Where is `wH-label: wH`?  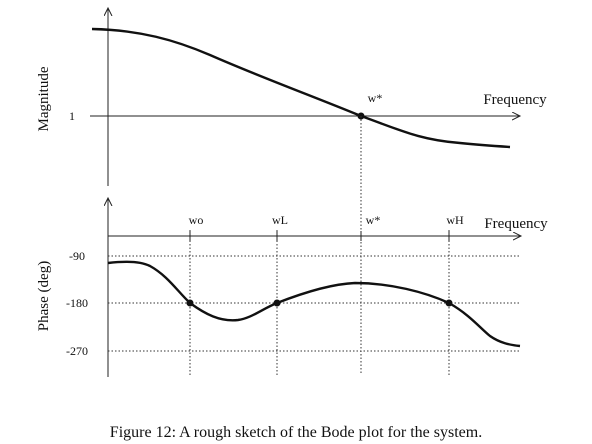 wH-label: wH is located at coordinates (455, 220).